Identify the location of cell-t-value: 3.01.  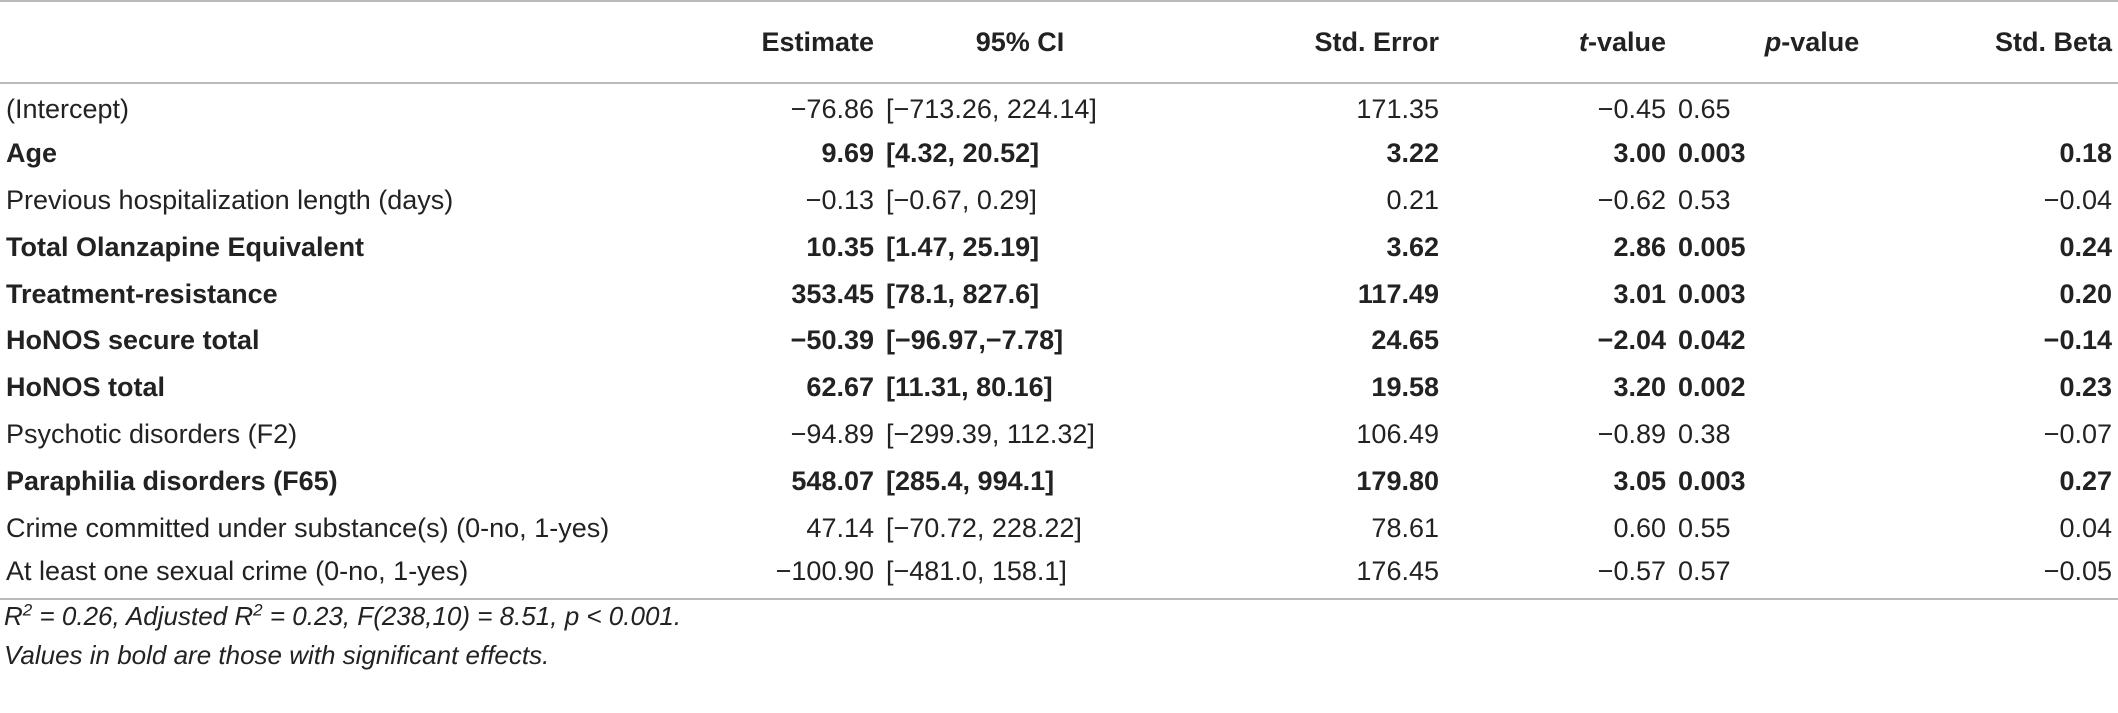
(1639, 293).